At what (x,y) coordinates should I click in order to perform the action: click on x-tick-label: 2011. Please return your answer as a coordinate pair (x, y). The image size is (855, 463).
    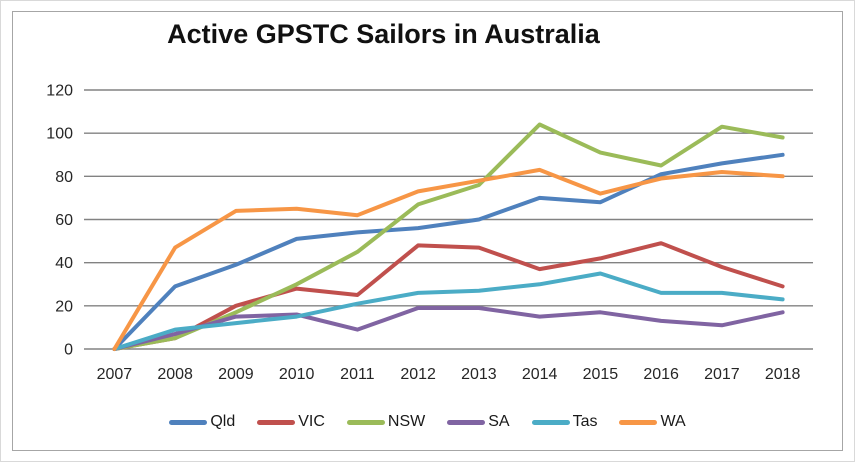
    Looking at the image, I should click on (357, 374).